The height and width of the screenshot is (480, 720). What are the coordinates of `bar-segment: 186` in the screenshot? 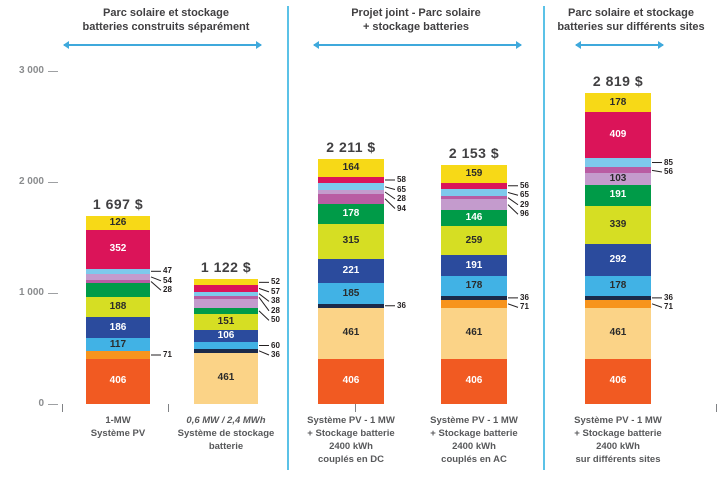 It's located at (118, 328).